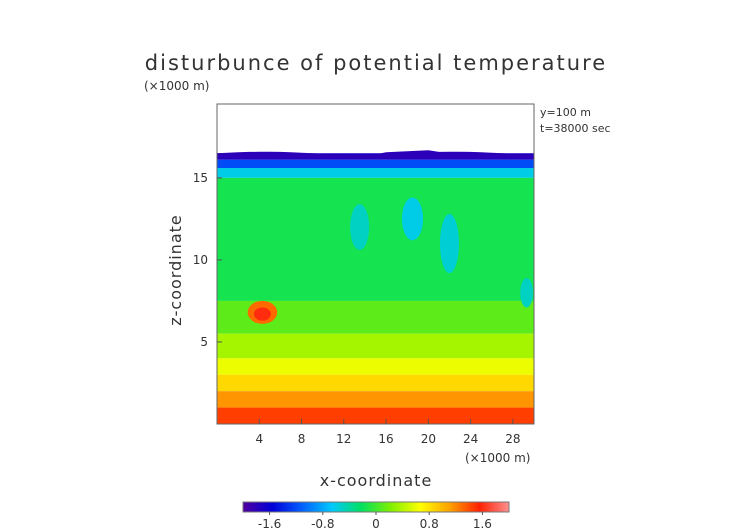 The image size is (752, 532). What do you see at coordinates (470, 439) in the screenshot?
I see `x-tick-label: 24` at bounding box center [470, 439].